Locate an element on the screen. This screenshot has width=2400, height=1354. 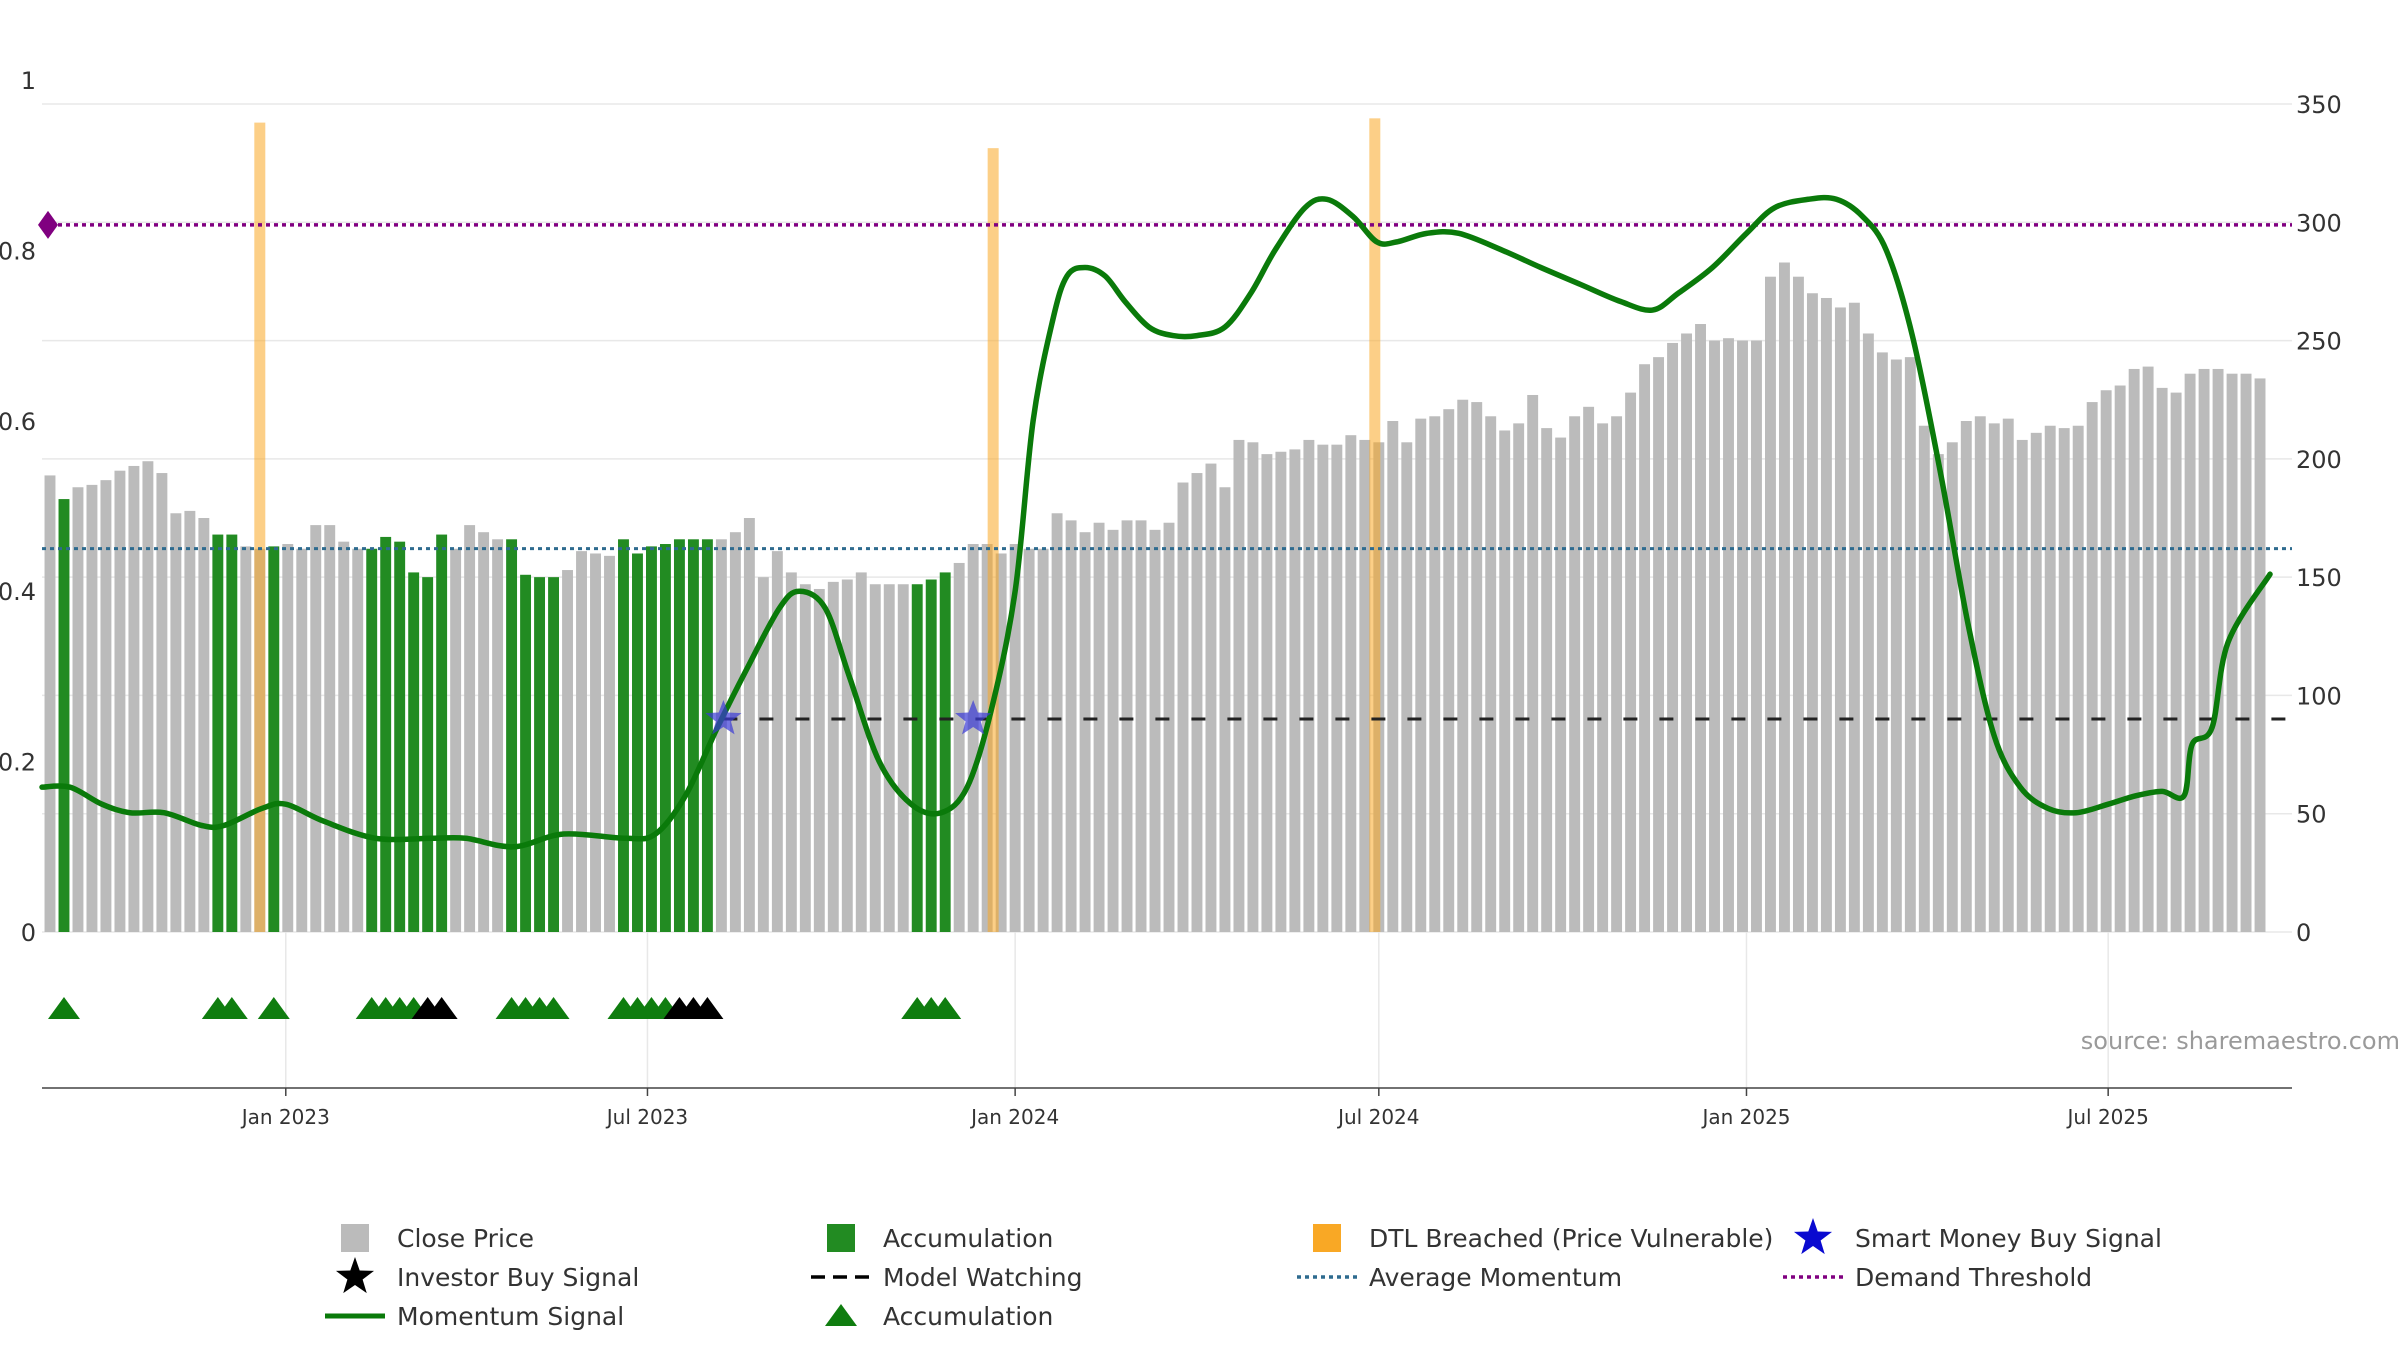
left-tick-label: 1 is located at coordinates (28, 81).